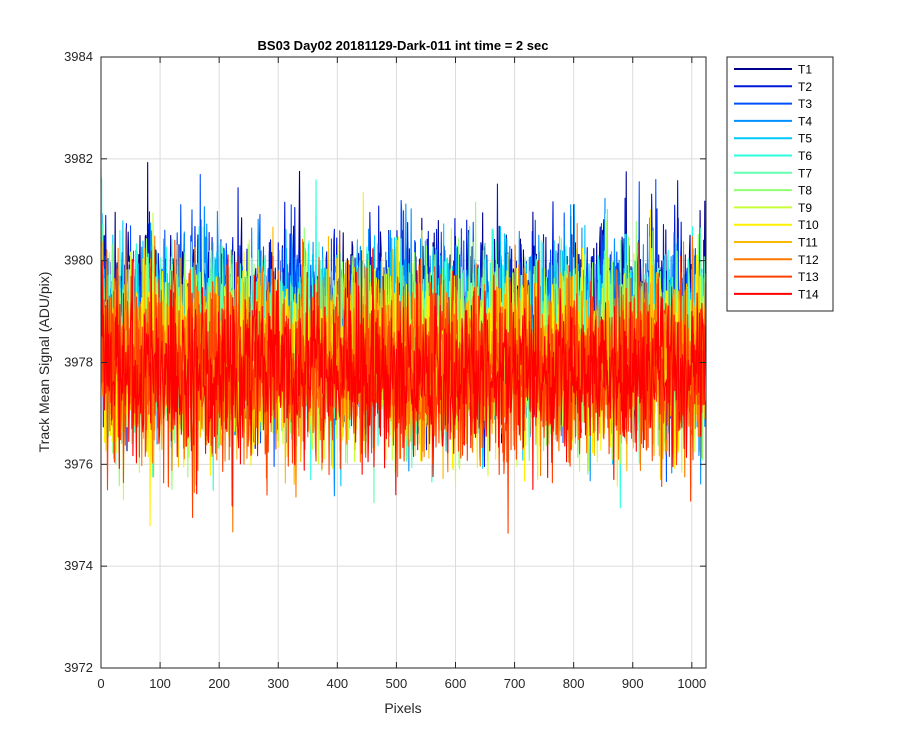 This screenshot has height=755, width=900. Describe the element at coordinates (100, 683) in the screenshot. I see `x-tick-label: 0` at that location.